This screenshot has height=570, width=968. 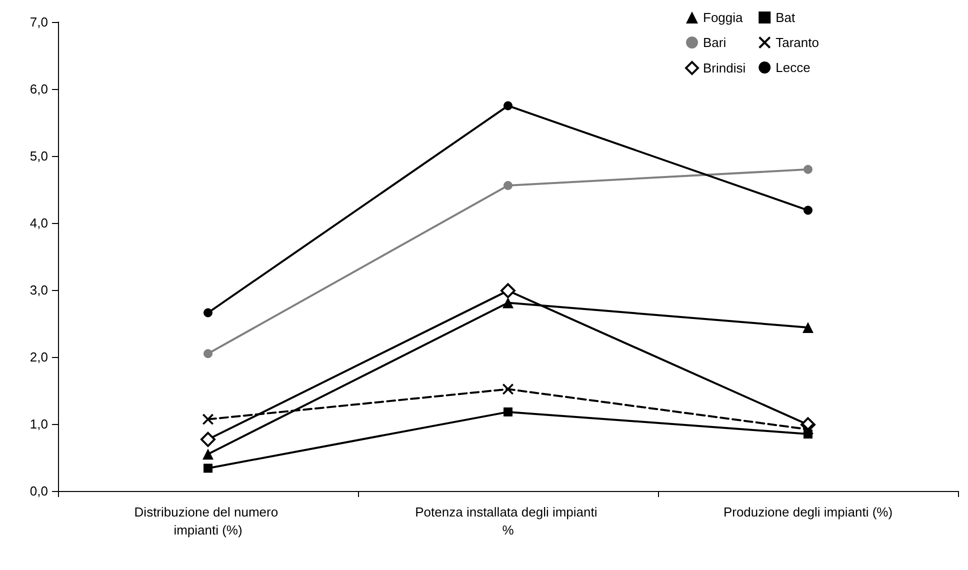 I want to click on legend-label: Taranto, so click(x=797, y=42).